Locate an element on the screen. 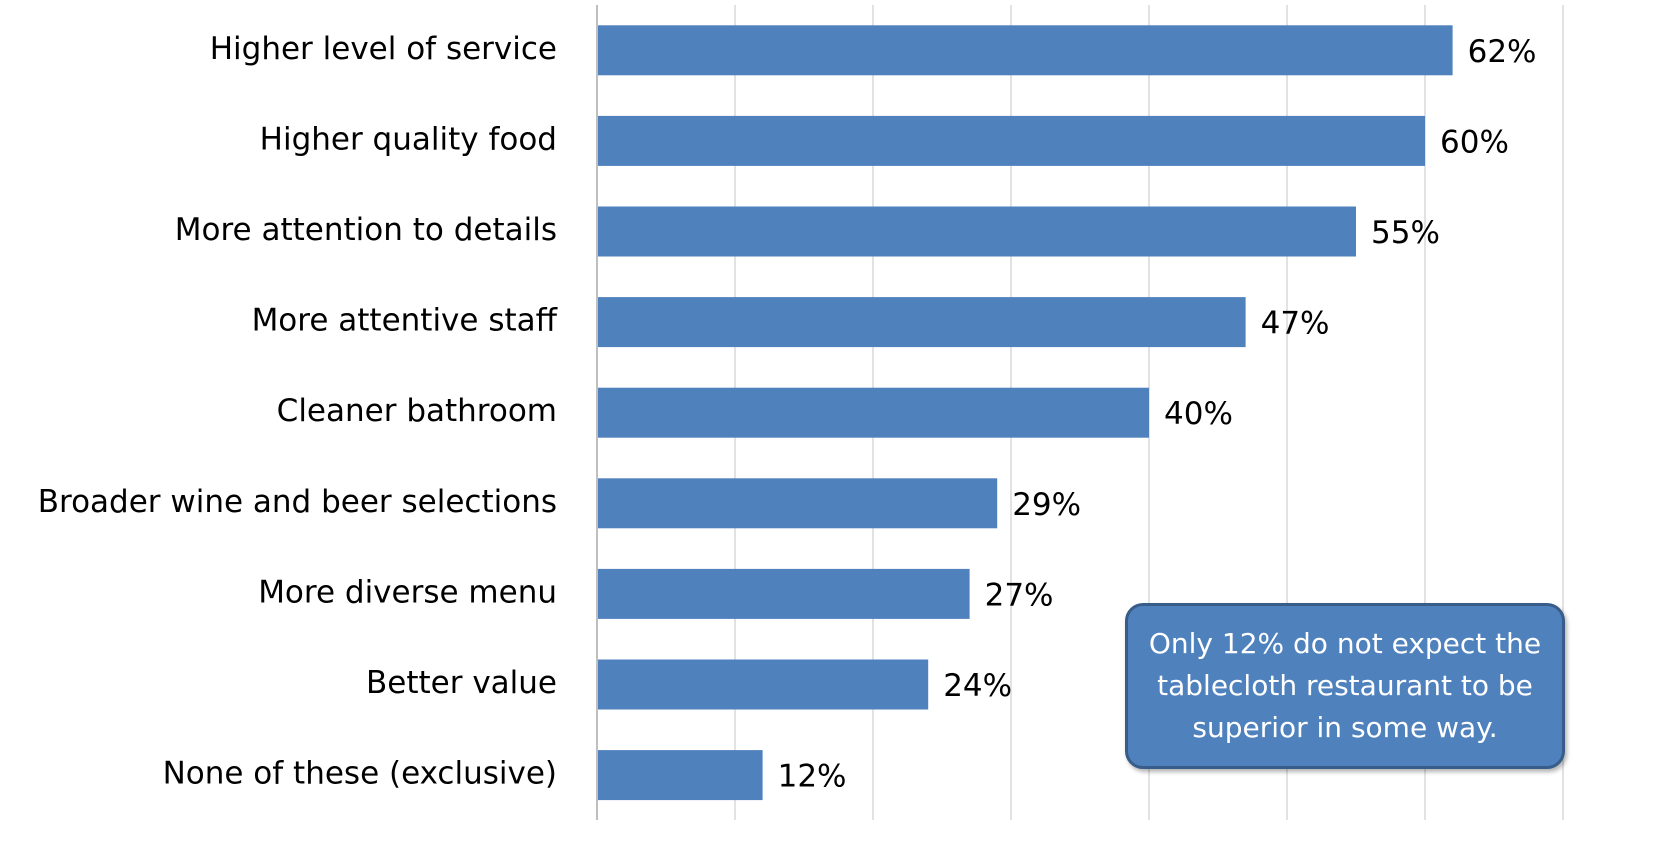 This screenshot has height=863, width=1661. data-label: 60% is located at coordinates (1474, 142).